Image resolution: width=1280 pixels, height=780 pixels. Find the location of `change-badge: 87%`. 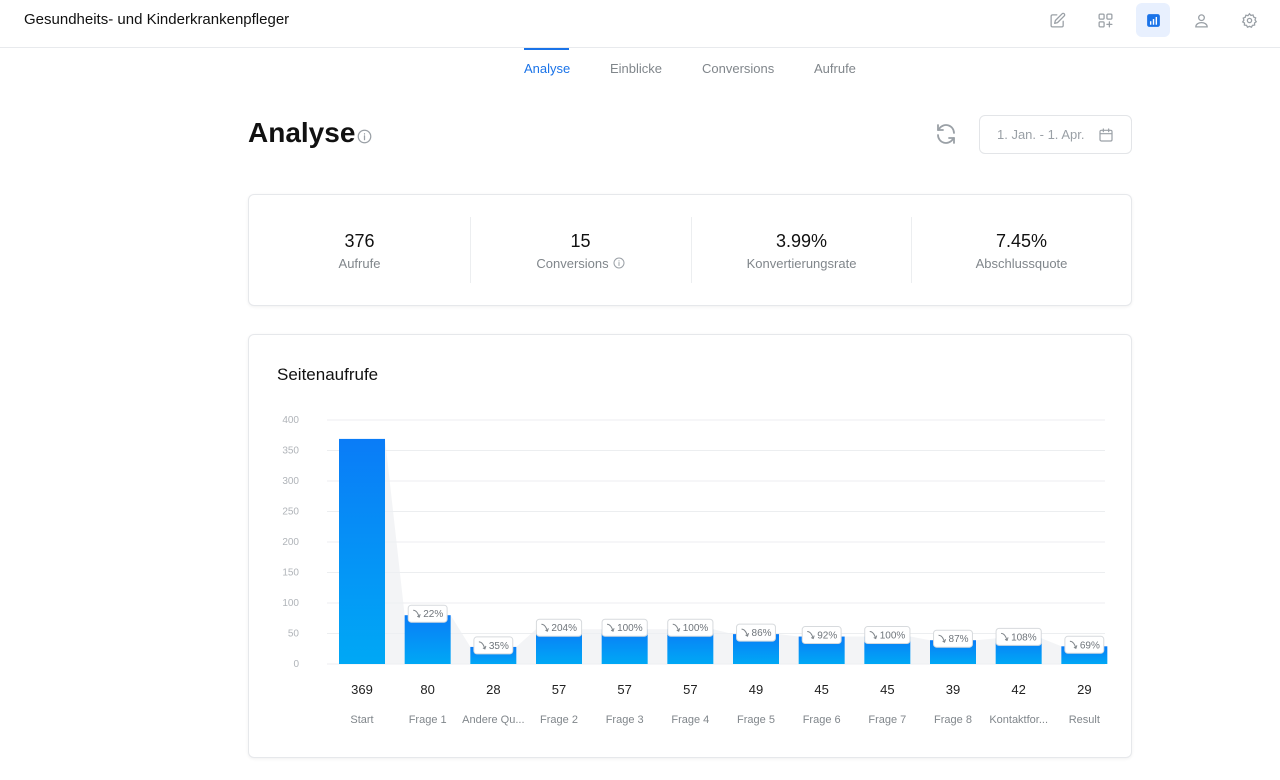

change-badge: 87% is located at coordinates (953, 638).